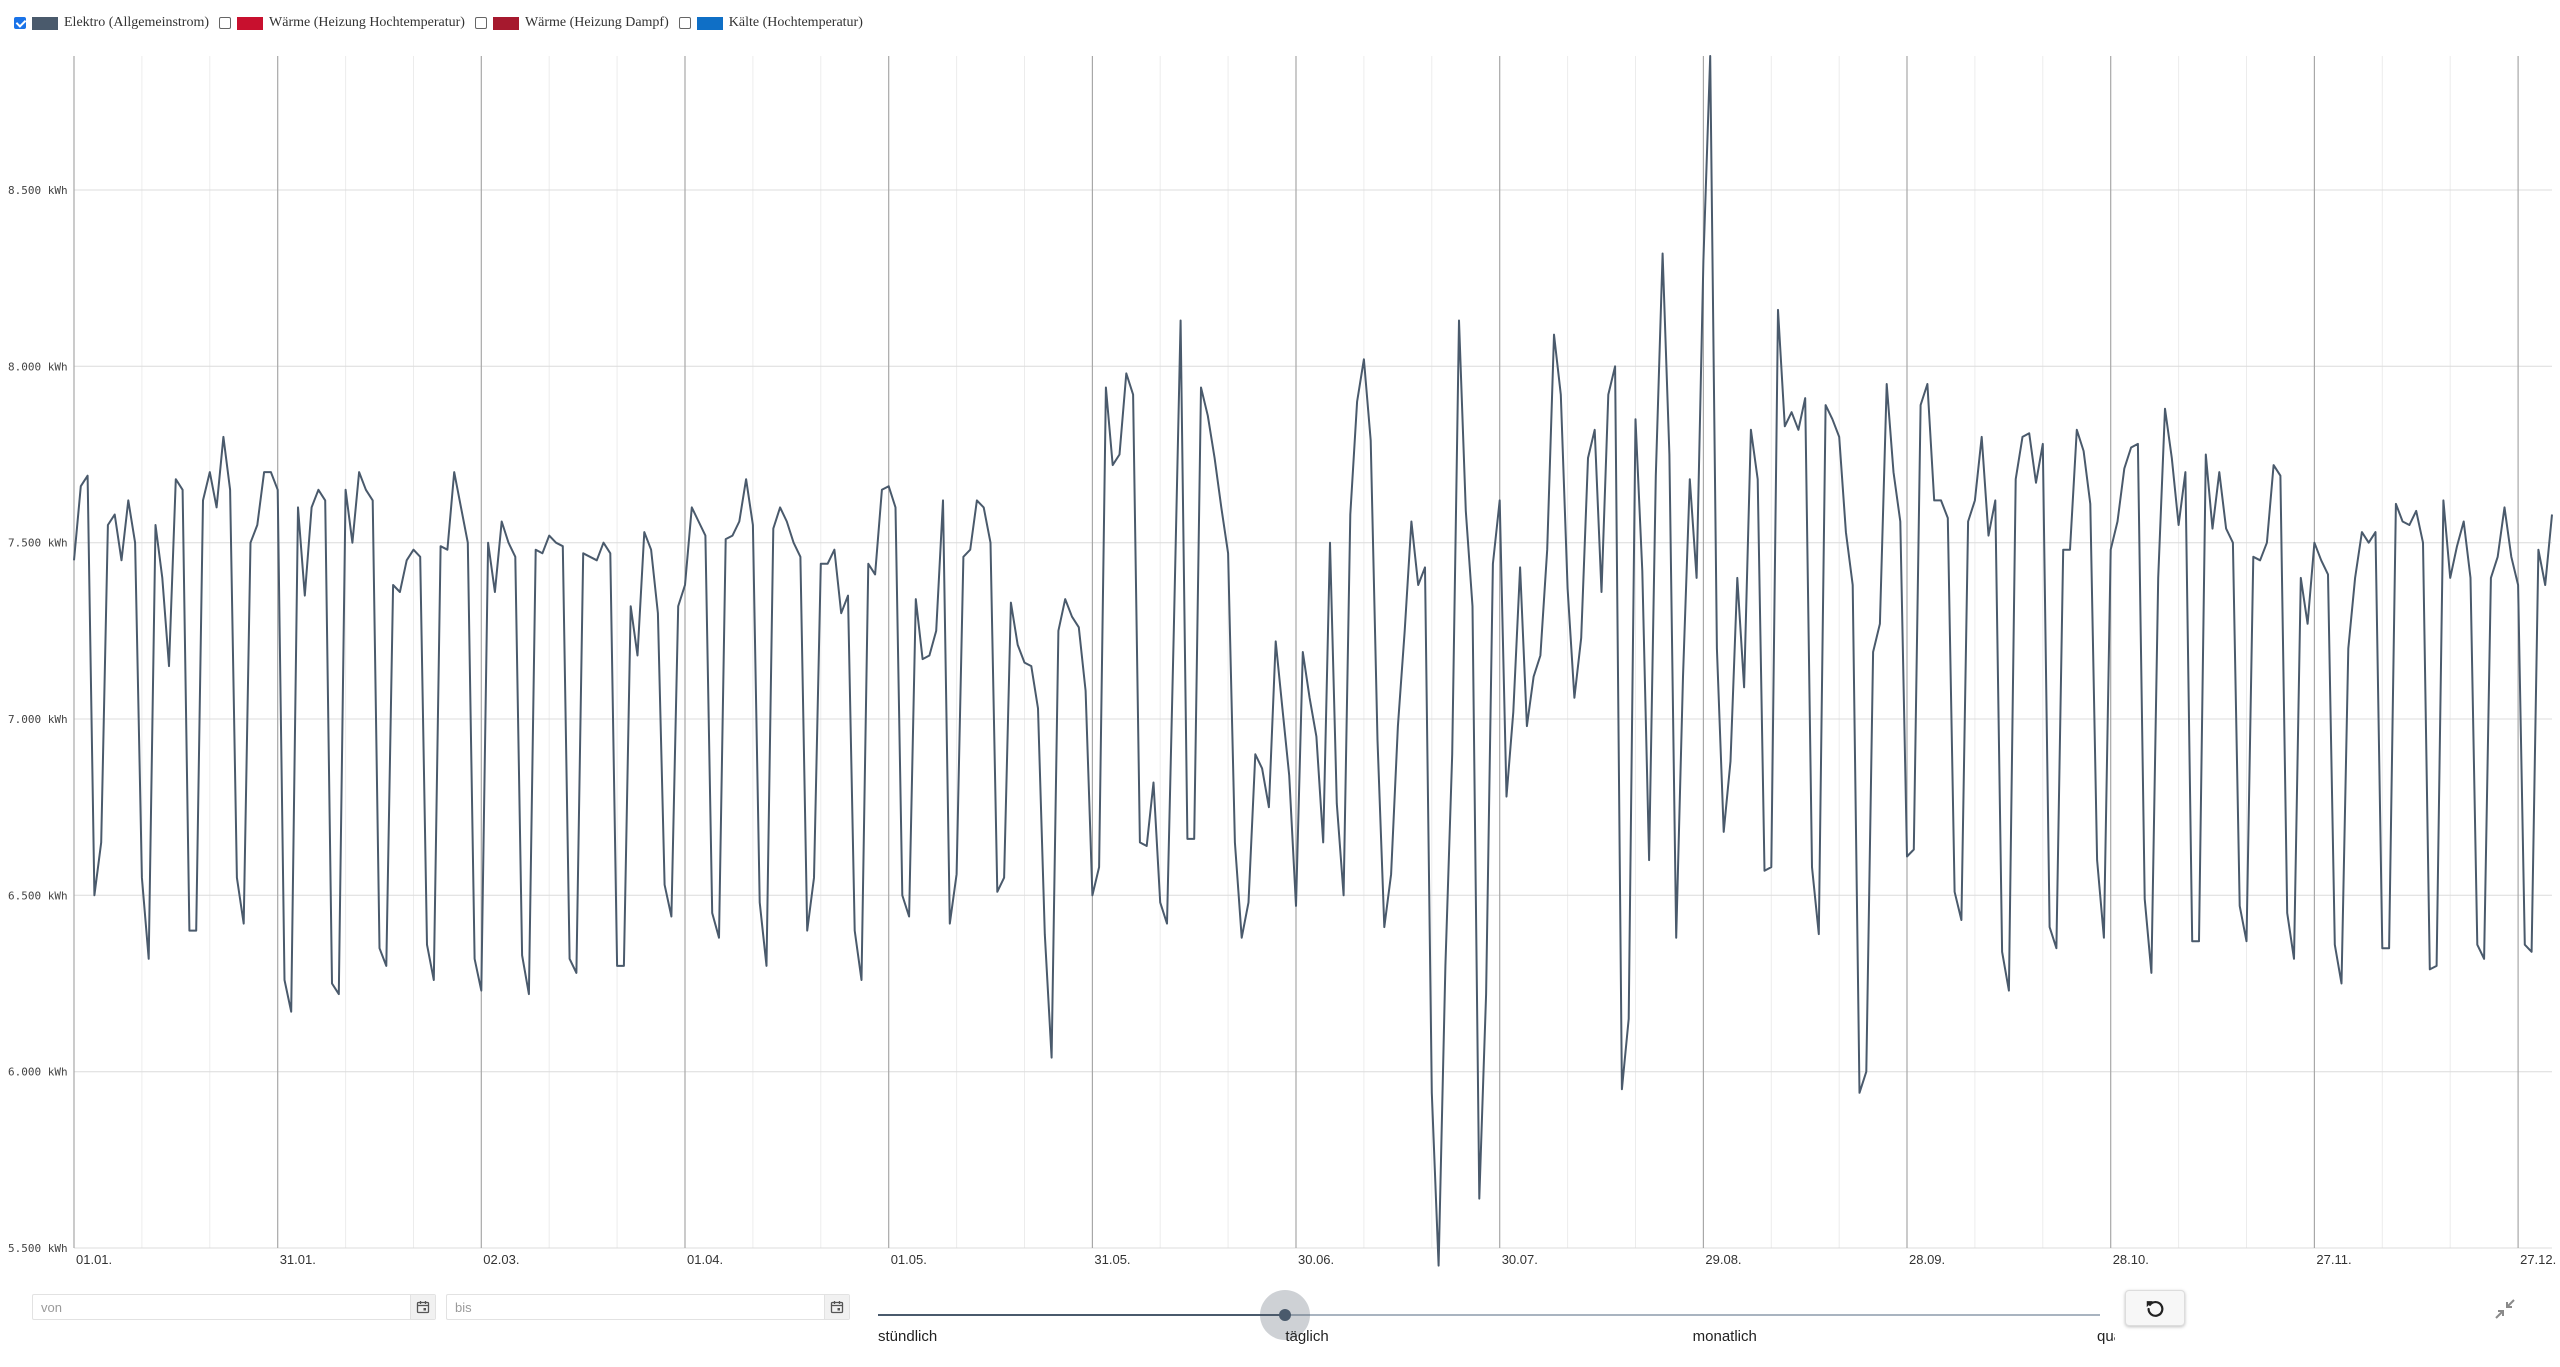  What do you see at coordinates (1489, 1315) in the screenshot?
I see `slider-track` at bounding box center [1489, 1315].